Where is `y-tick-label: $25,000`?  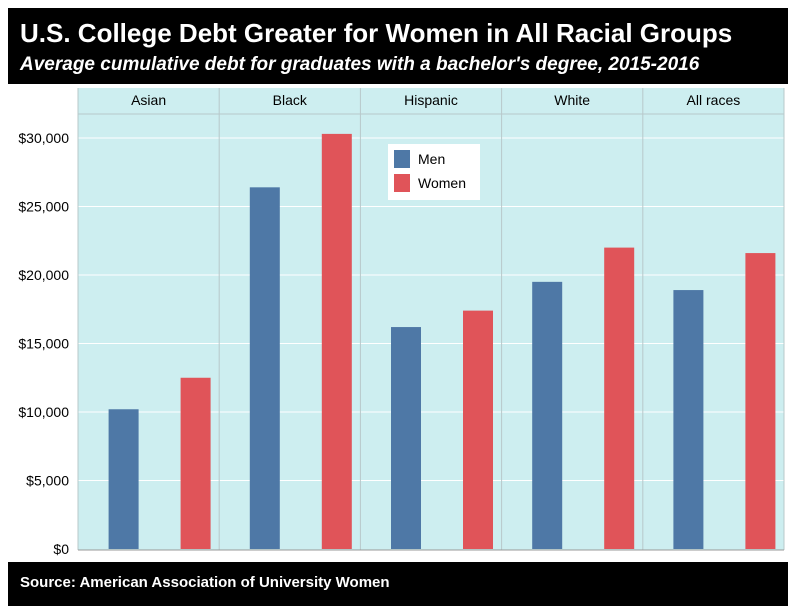 y-tick-label: $25,000 is located at coordinates (43, 207).